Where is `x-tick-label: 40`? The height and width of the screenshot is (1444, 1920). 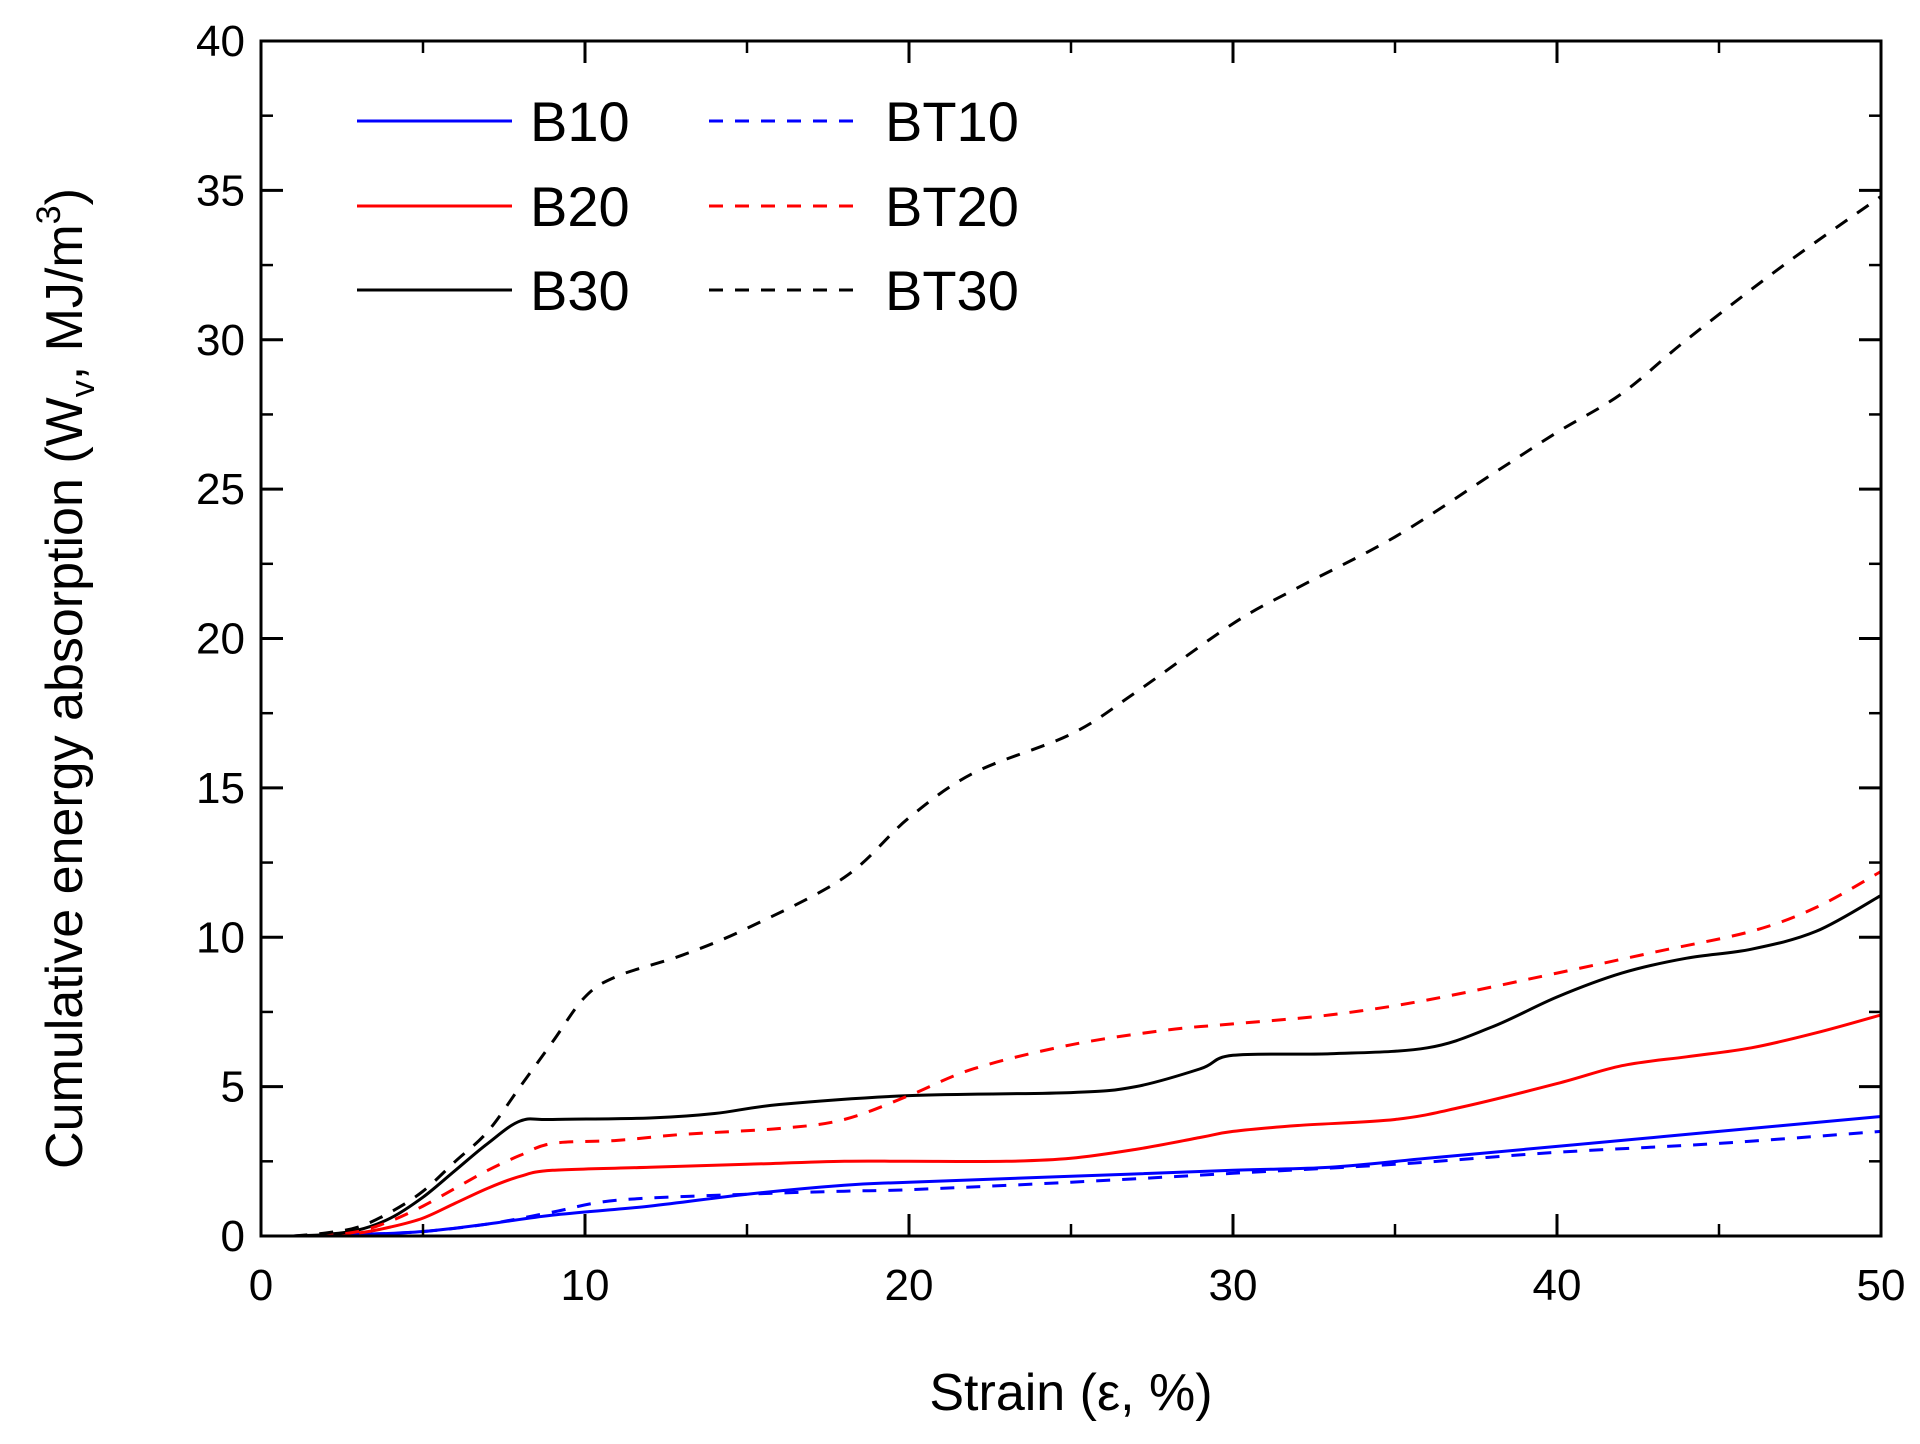
x-tick-label: 40 is located at coordinates (1557, 1285).